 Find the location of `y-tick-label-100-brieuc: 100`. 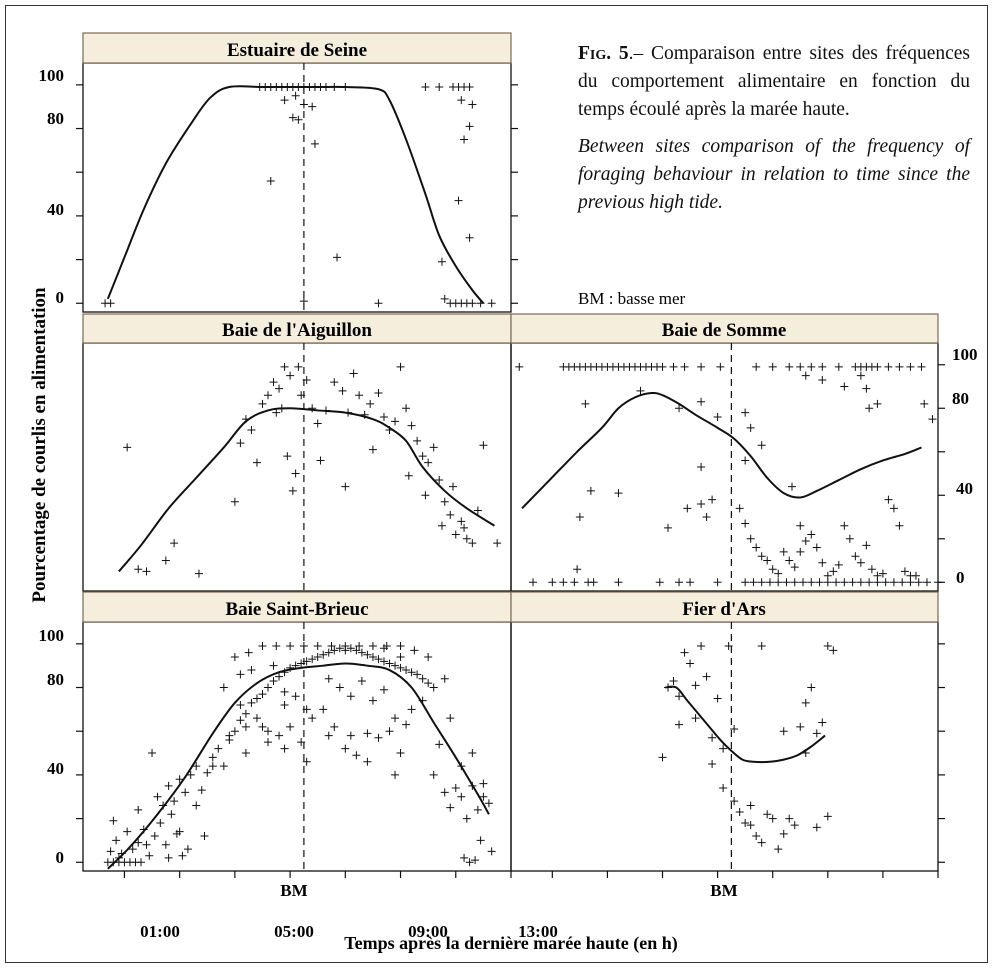

y-tick-label-100-brieuc: 100 is located at coordinates (52, 635).